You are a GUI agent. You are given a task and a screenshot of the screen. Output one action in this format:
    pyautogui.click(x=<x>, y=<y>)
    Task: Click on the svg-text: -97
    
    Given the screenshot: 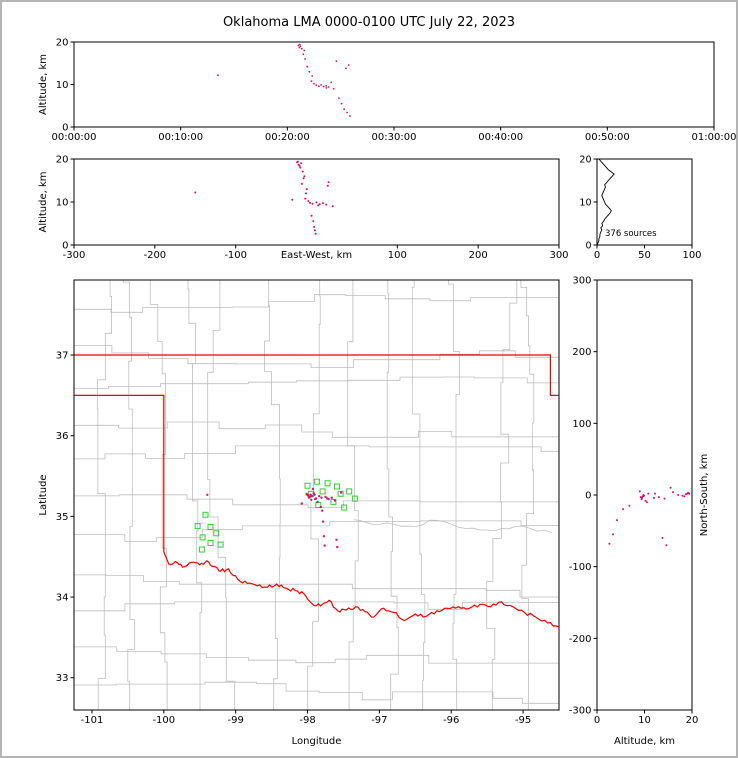 What is the action you would take?
    pyautogui.click(x=379, y=720)
    